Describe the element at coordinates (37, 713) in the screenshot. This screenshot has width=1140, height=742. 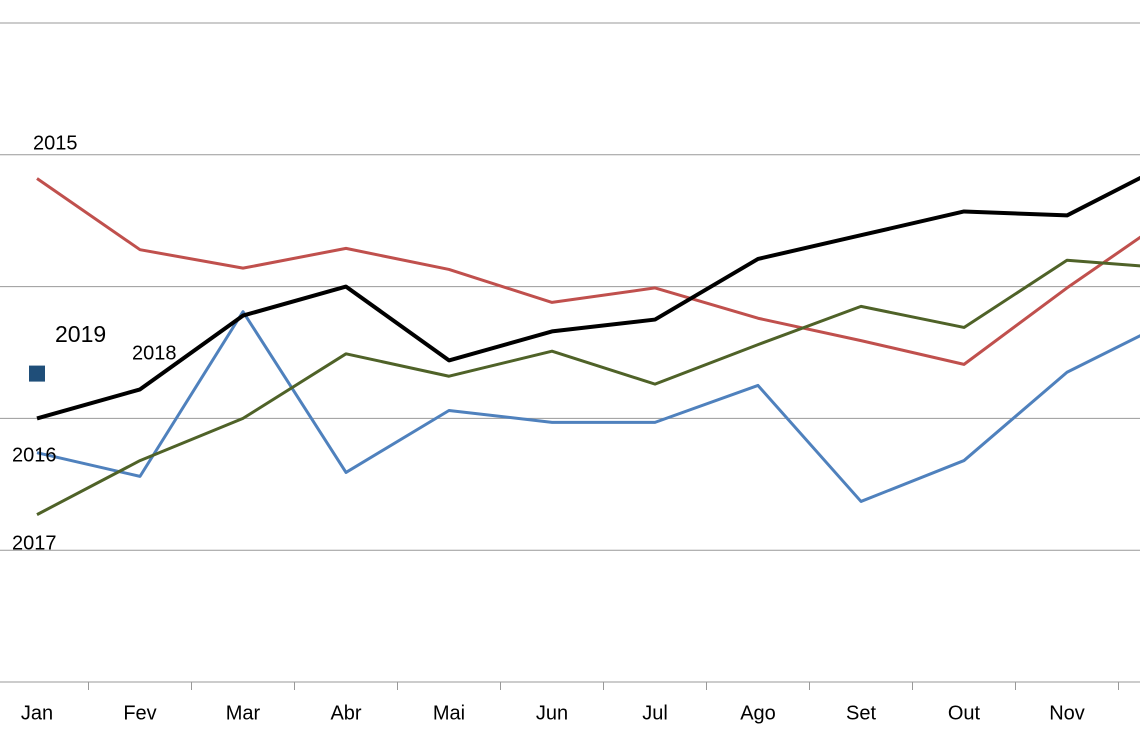
I see `x-tick-label: Jan` at that location.